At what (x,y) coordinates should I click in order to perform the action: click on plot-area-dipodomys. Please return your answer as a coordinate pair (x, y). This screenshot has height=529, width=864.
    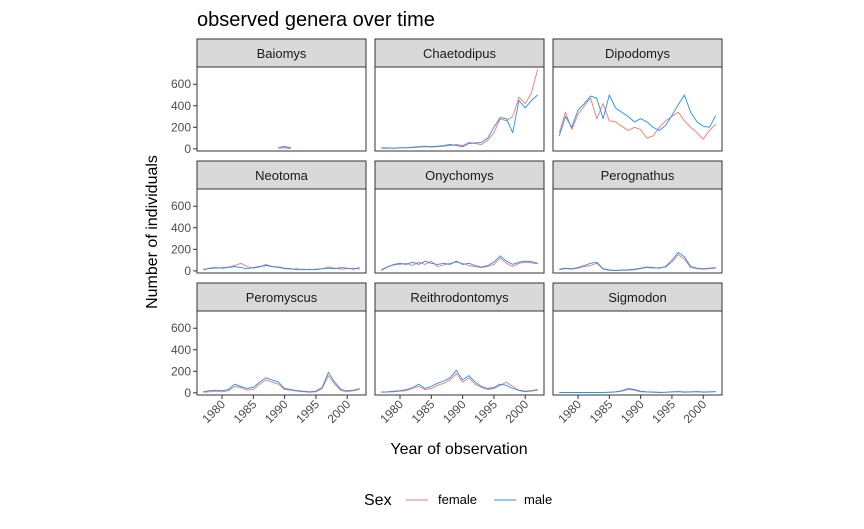
    Looking at the image, I should click on (637, 109).